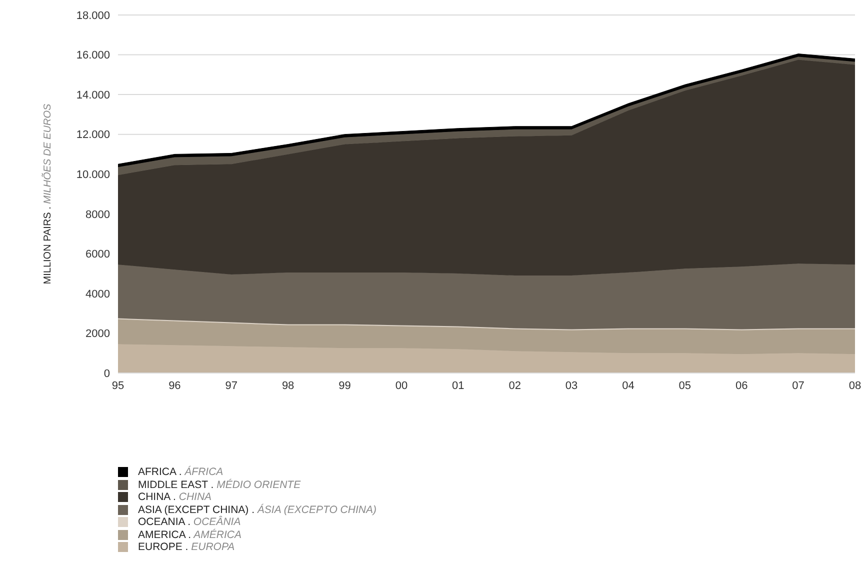 The image size is (861, 563). Describe the element at coordinates (48, 194) in the screenshot. I see `y-axis-title: MILLION PAIRS . MILHÕES DE EUROS` at that location.